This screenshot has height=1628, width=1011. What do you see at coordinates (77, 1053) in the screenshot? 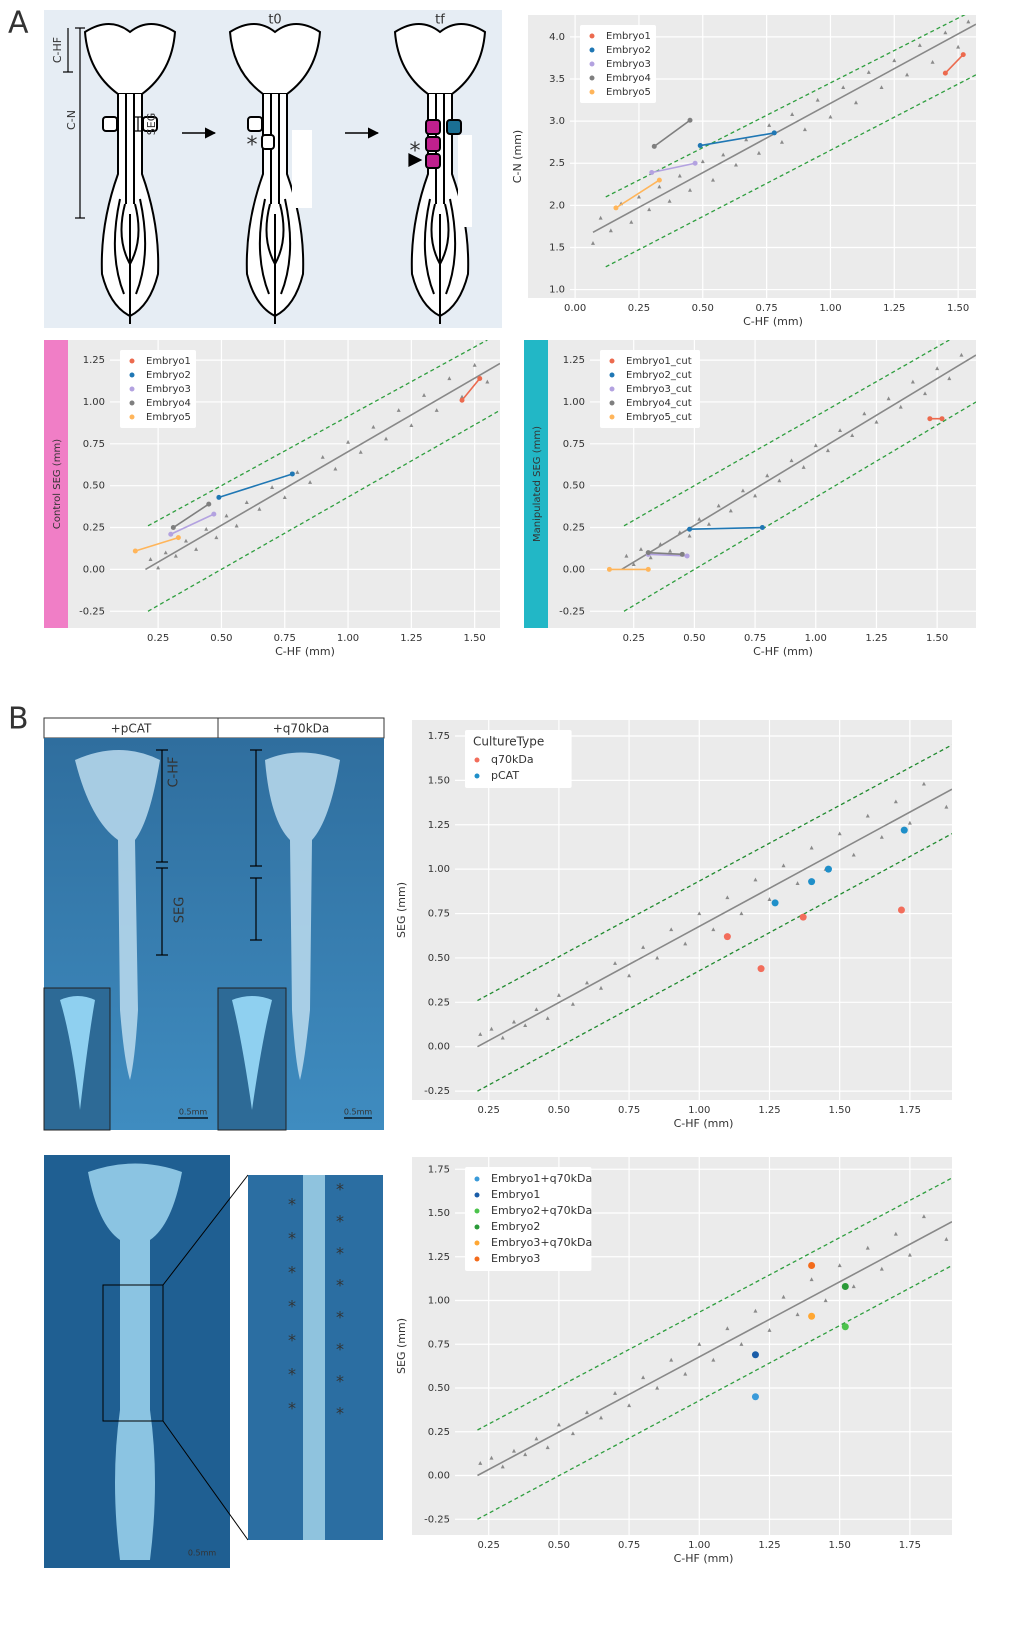
I see `inset-embryo` at bounding box center [77, 1053].